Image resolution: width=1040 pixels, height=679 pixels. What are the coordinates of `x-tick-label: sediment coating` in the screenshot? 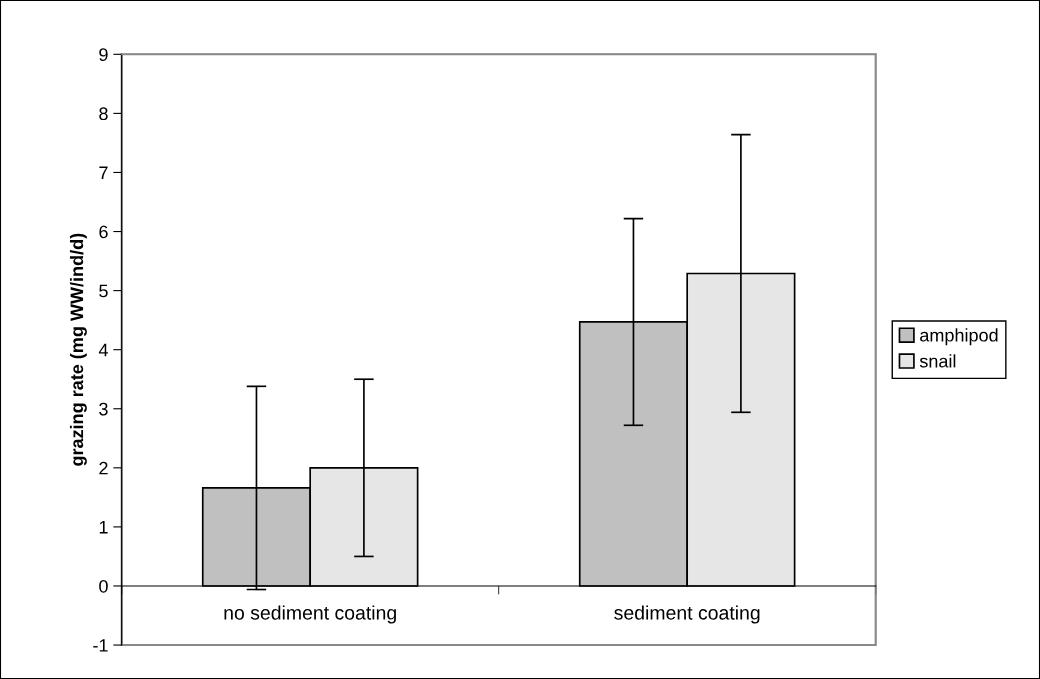 It's located at (687, 614).